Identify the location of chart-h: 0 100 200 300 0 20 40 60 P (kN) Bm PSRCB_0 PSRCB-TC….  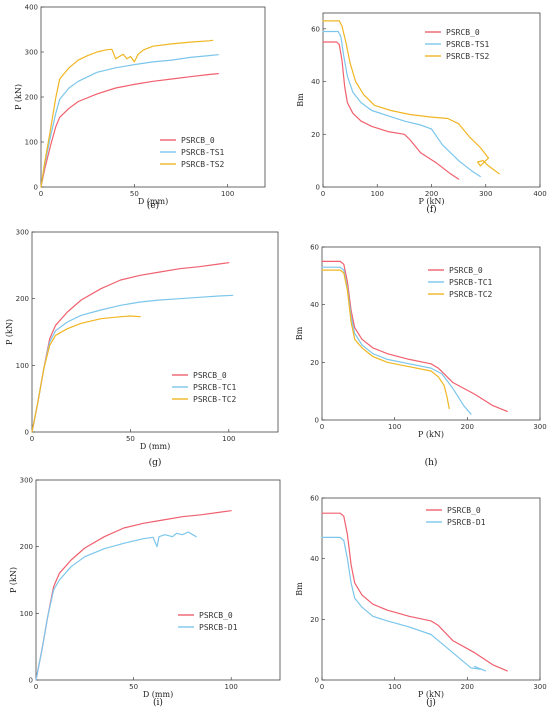
(421, 356).